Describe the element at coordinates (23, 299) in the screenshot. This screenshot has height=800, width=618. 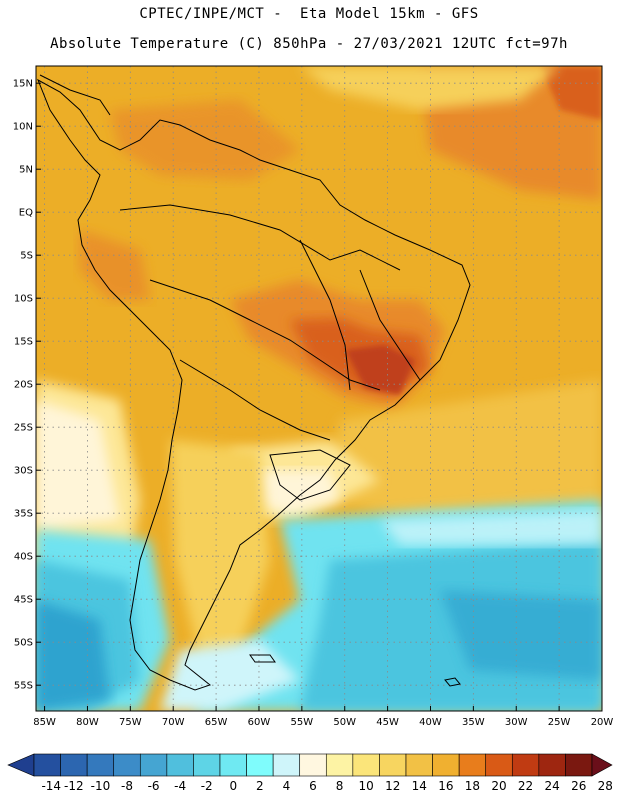
I see `lat-label: 10S` at that location.